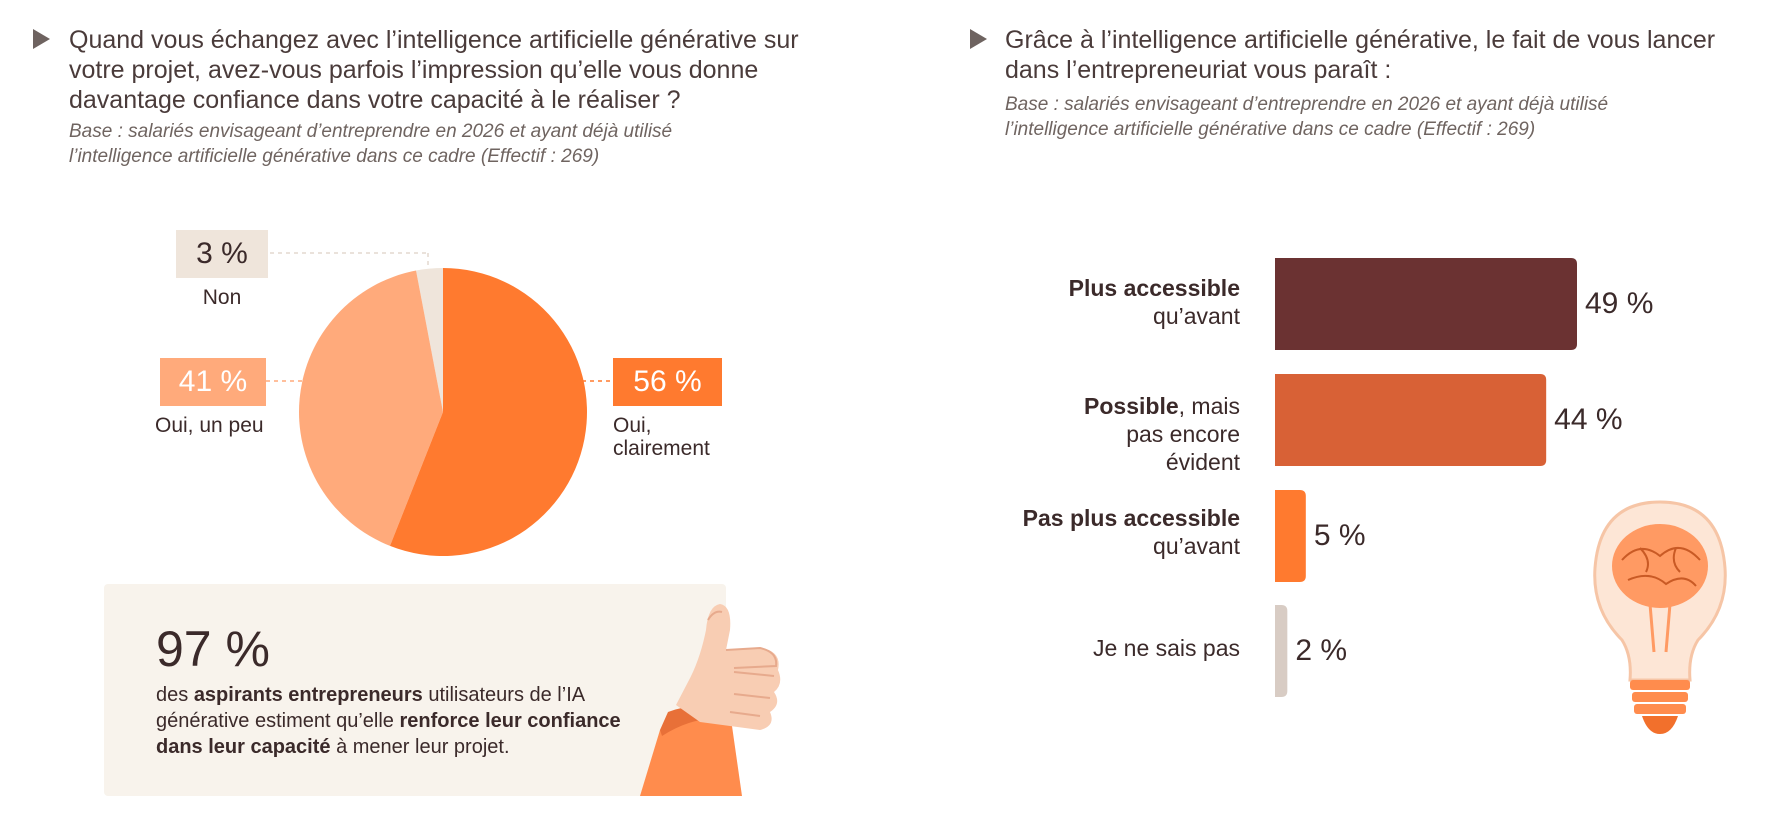  I want to click on callout-number: 97 %, so click(213, 649).